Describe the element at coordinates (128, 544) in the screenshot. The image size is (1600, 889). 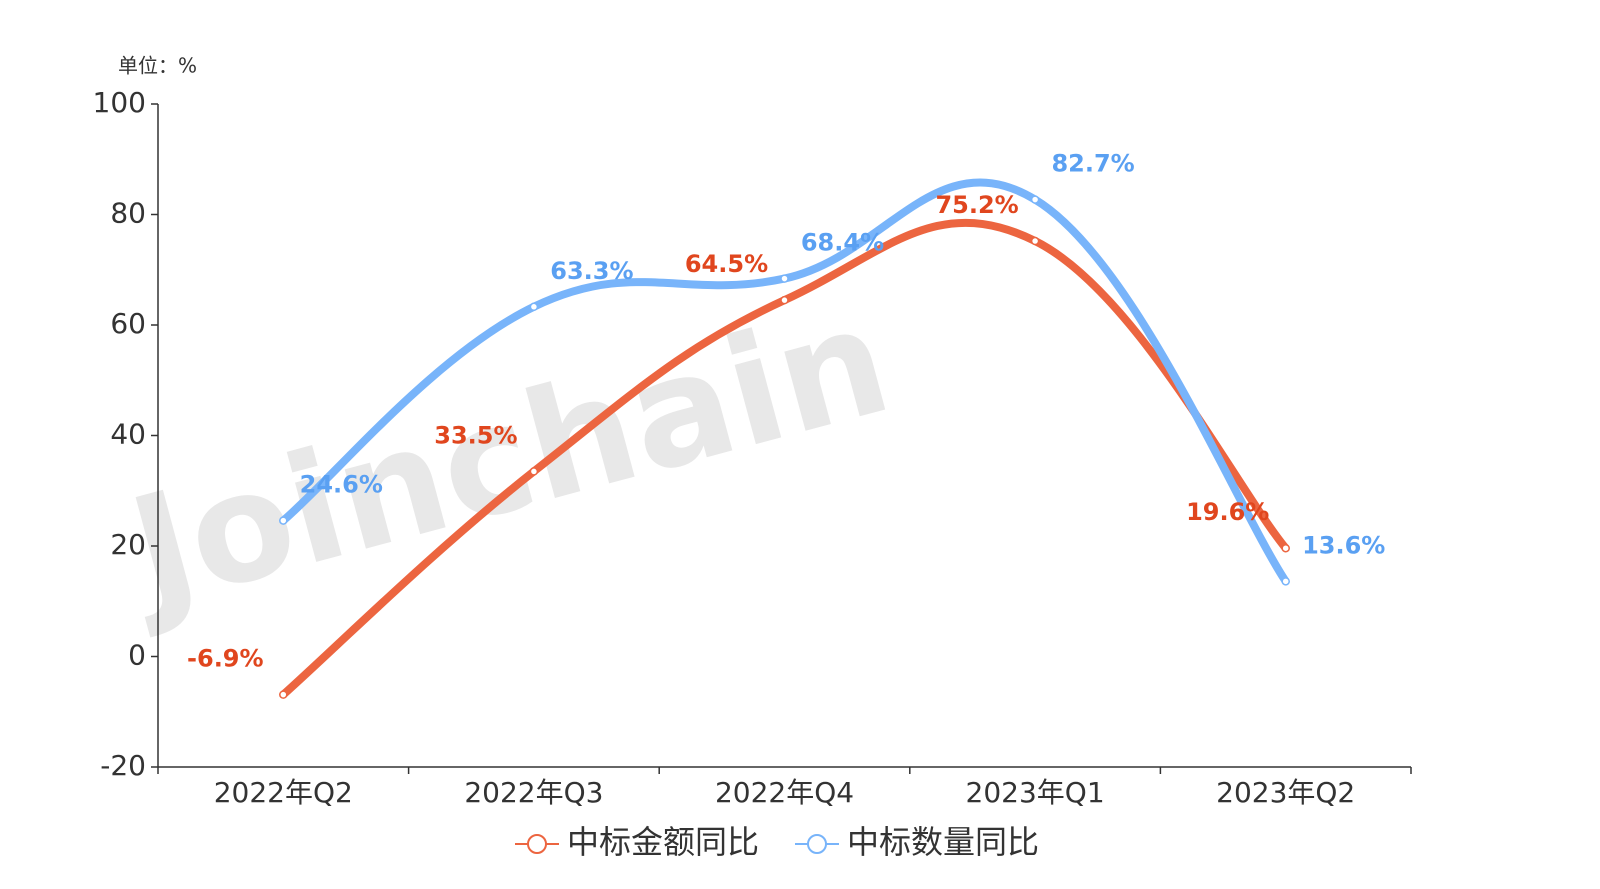
I see `y-tick-label: 20` at that location.